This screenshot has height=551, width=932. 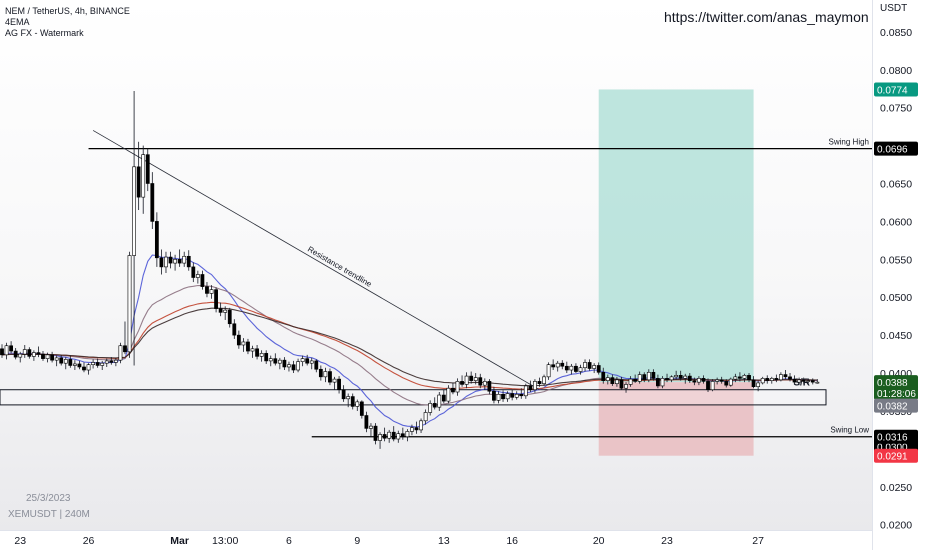 I want to click on indicator-ema-legend: 4EMA, so click(x=17, y=22).